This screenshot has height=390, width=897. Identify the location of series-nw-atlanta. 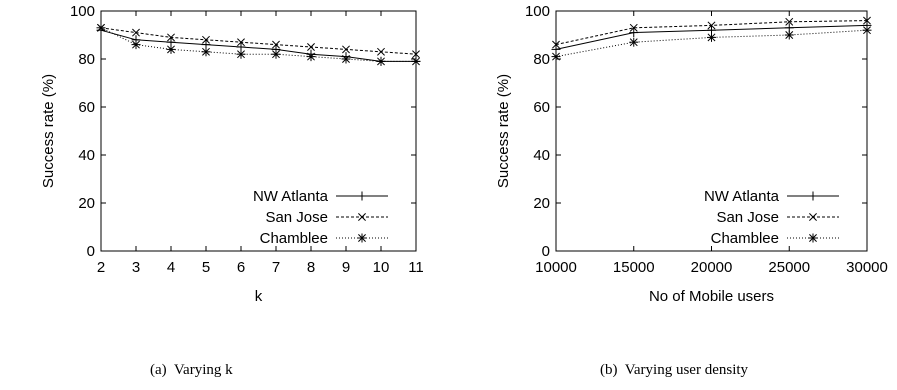
(711, 37).